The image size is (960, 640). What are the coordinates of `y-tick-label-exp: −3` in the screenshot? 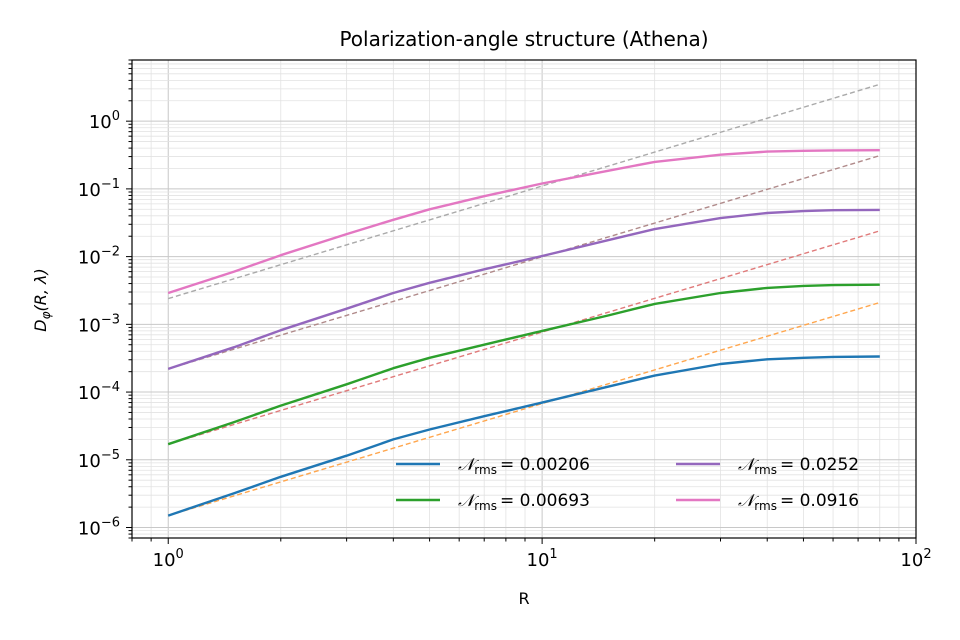 It's located at (110, 319).